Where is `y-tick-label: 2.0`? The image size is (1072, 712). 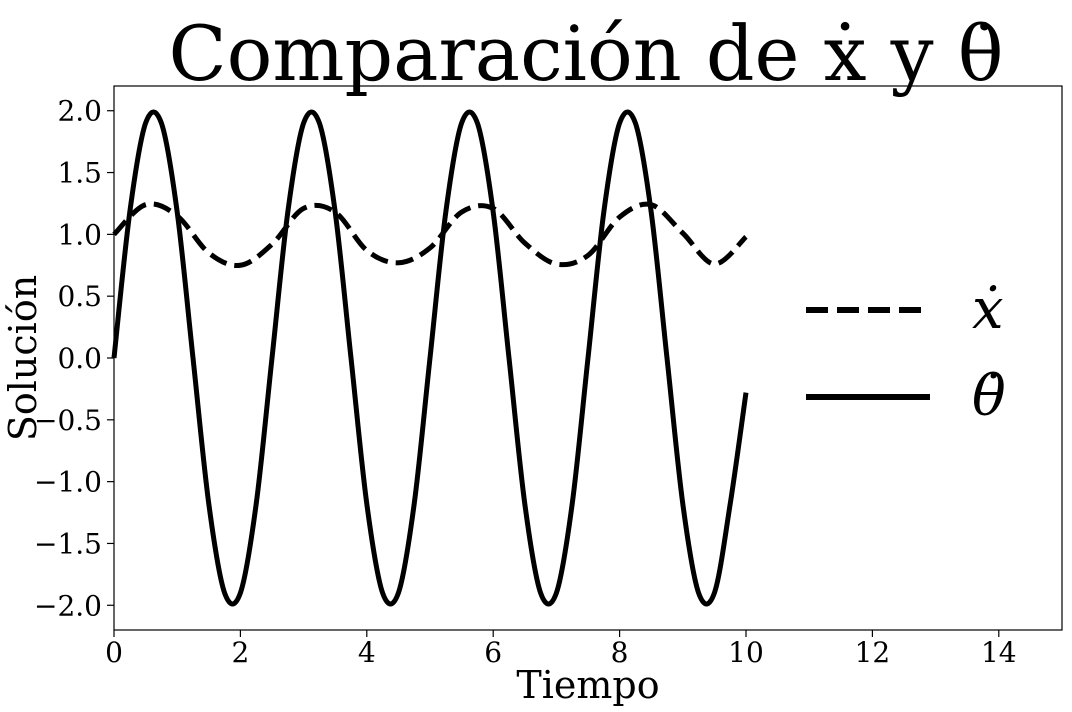
y-tick-label: 2.0 is located at coordinates (79, 111).